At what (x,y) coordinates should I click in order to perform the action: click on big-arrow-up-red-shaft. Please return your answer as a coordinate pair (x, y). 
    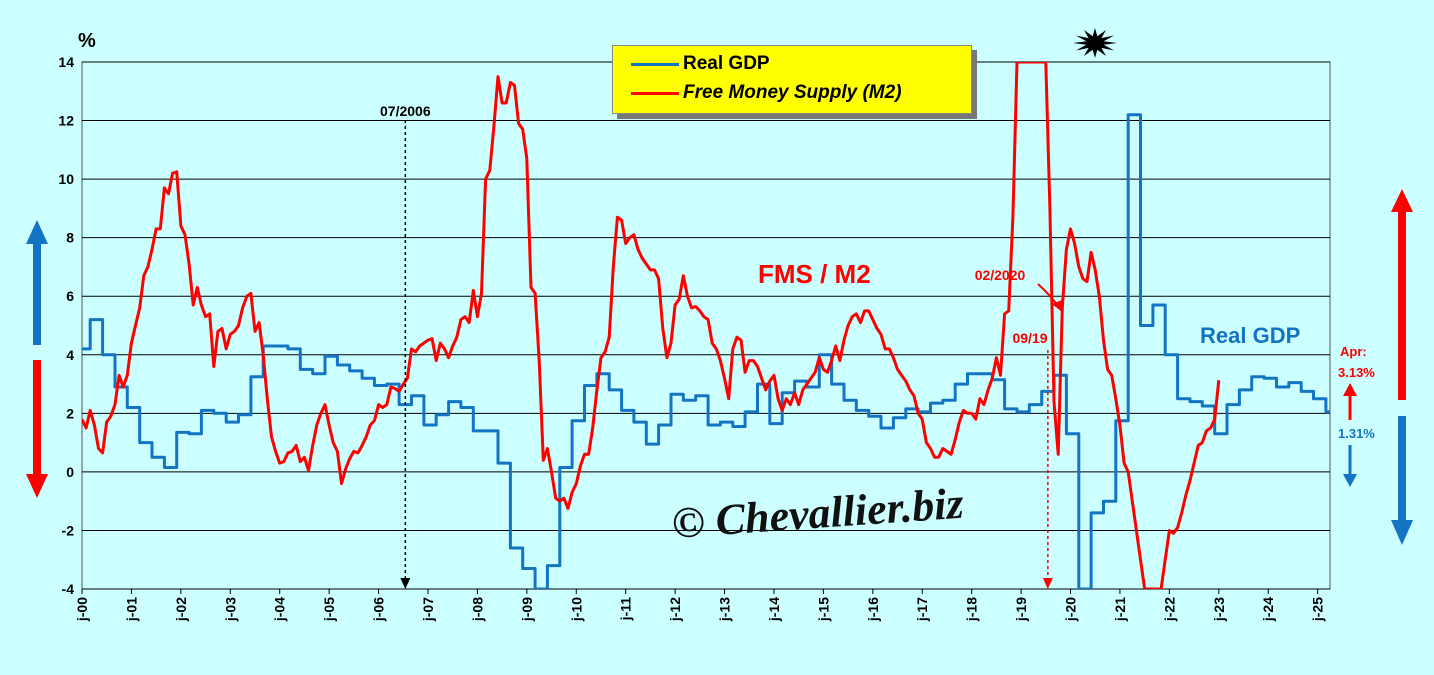
    Looking at the image, I should click on (1402, 304).